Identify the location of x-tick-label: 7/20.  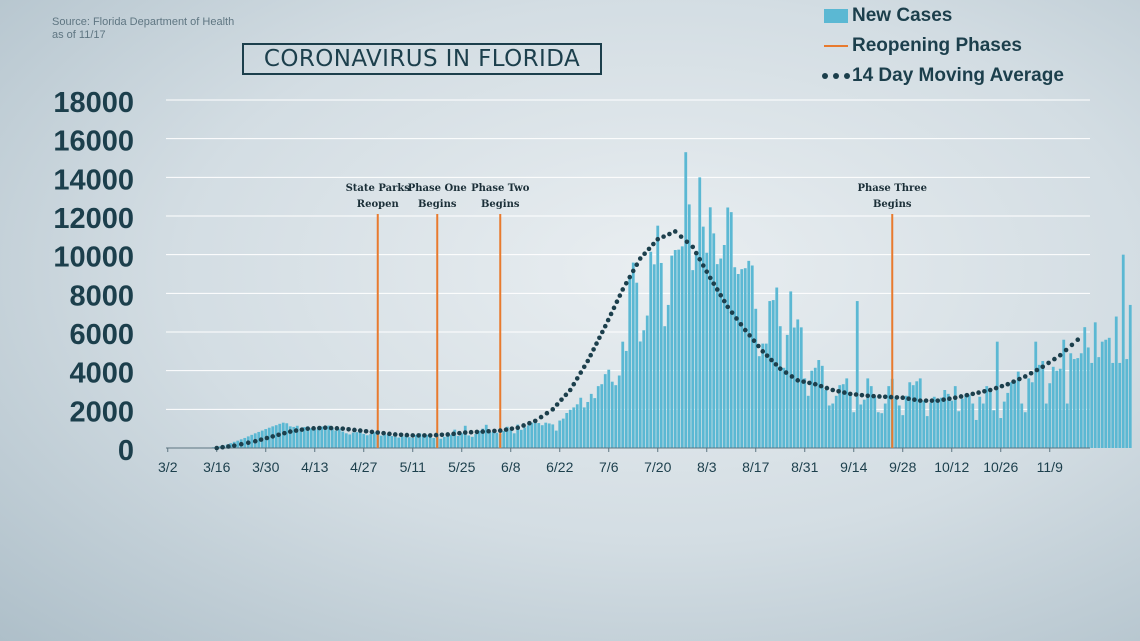
(657, 467).